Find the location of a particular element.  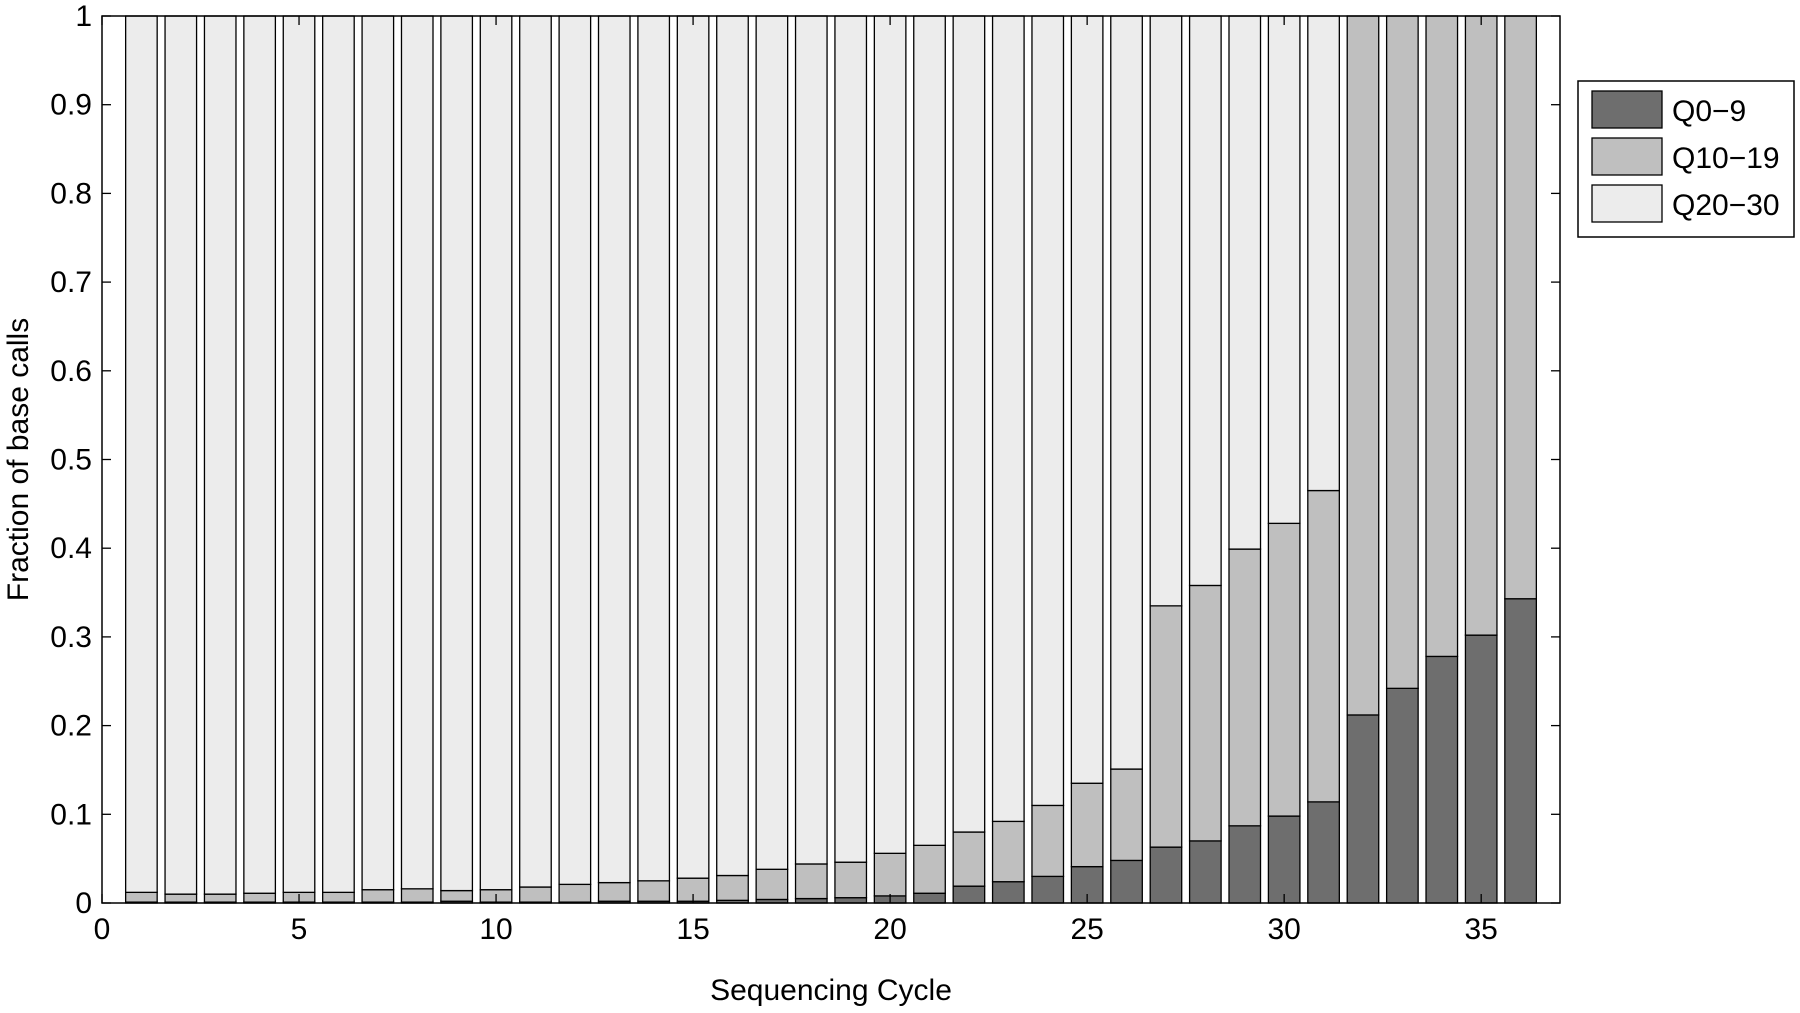

legend-label: Q10−19 is located at coordinates (1726, 158).